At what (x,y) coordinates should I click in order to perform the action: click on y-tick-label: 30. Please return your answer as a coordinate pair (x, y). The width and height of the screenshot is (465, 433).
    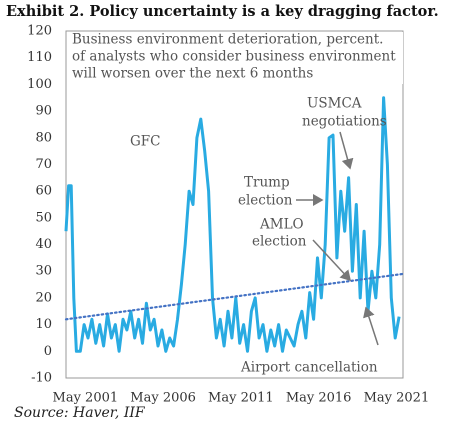
    Looking at the image, I should click on (43, 271).